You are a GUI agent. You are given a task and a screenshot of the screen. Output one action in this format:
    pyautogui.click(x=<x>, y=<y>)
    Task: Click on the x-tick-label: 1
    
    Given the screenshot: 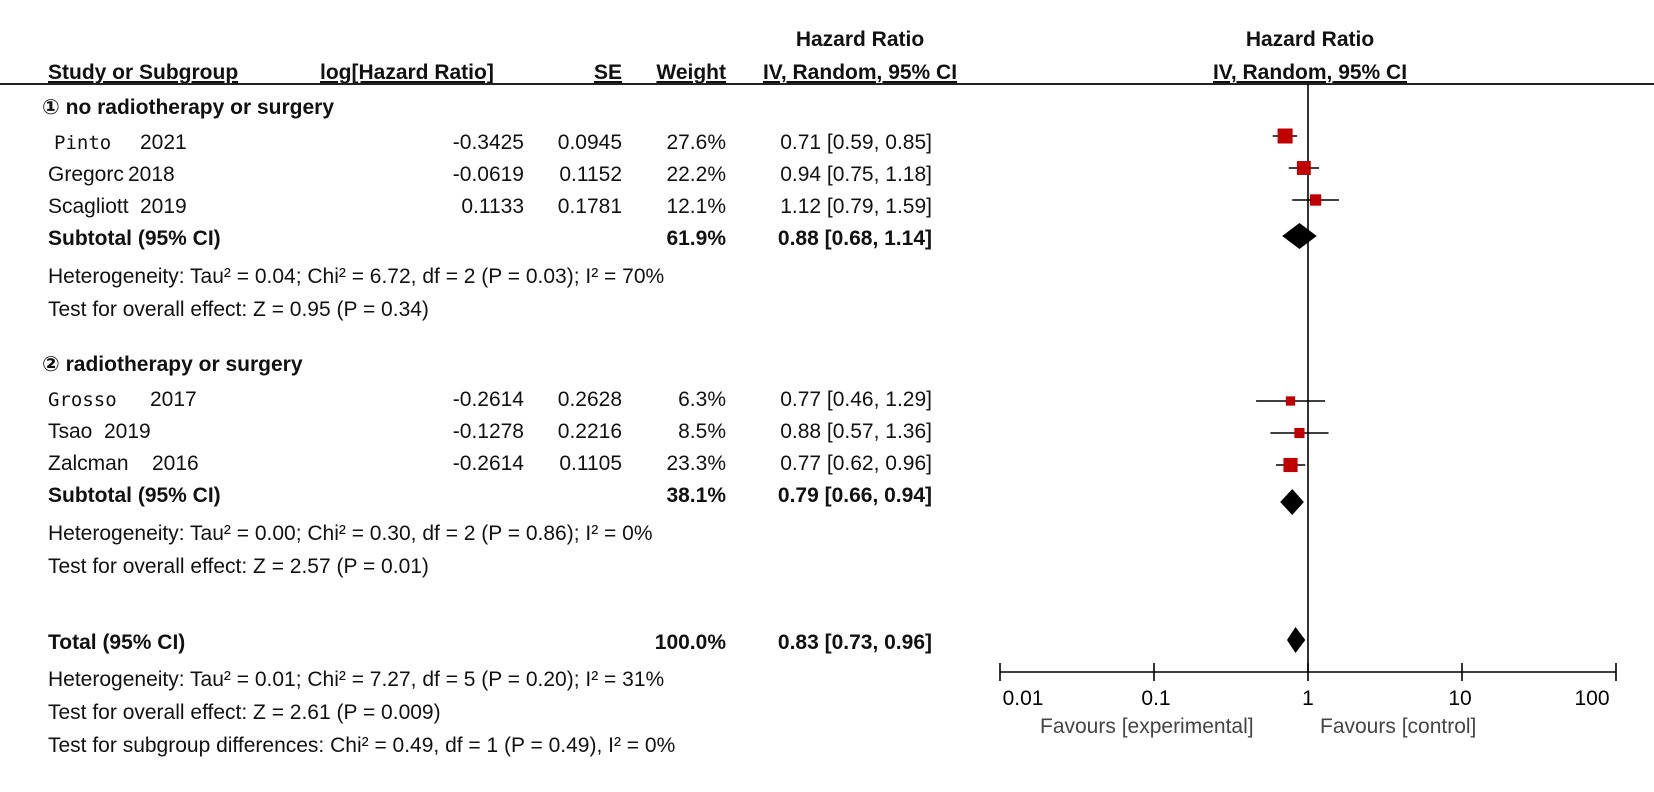 What is the action you would take?
    pyautogui.click(x=1308, y=698)
    